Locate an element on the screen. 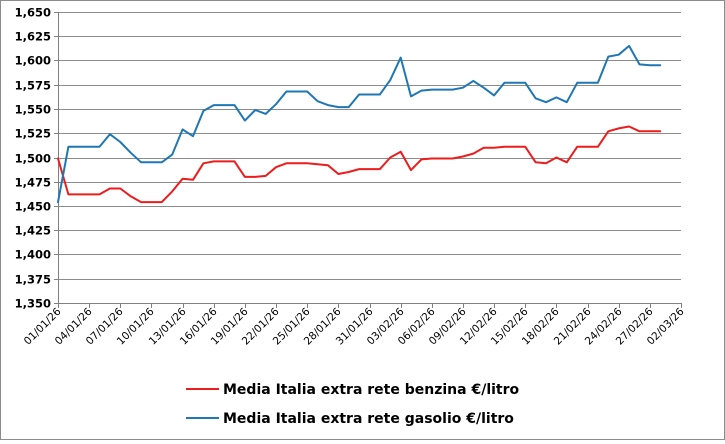 The height and width of the screenshot is (444, 725). y-tick-label: 1,500 is located at coordinates (33, 159).